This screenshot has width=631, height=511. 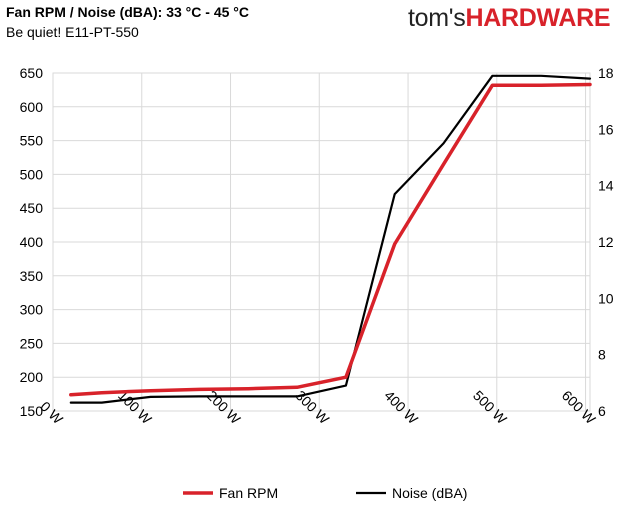 I want to click on x-tick-label: 400 W, so click(x=401, y=407).